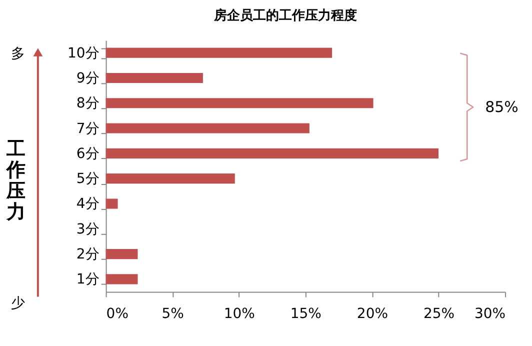 The height and width of the screenshot is (346, 532). I want to click on y-tick-label: 7分, so click(88, 128).